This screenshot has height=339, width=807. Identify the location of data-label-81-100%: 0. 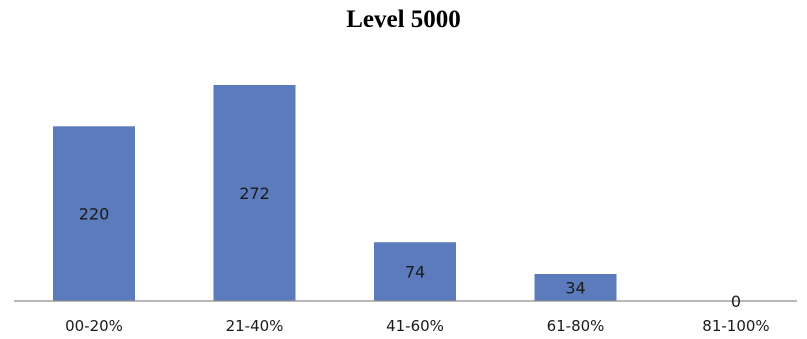
(736, 301).